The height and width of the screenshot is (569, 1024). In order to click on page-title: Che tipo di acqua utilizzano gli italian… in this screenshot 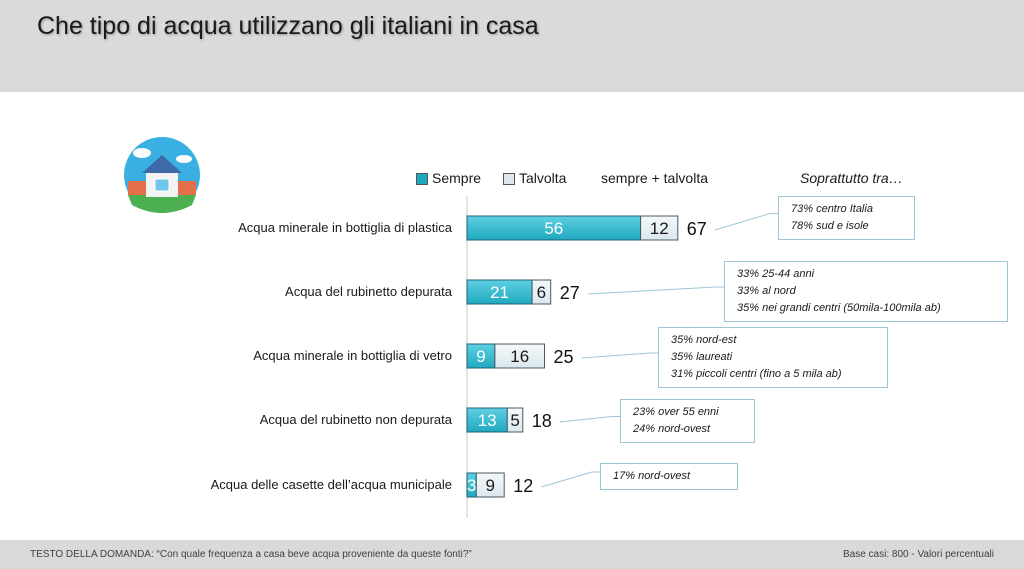, I will do `click(288, 26)`.